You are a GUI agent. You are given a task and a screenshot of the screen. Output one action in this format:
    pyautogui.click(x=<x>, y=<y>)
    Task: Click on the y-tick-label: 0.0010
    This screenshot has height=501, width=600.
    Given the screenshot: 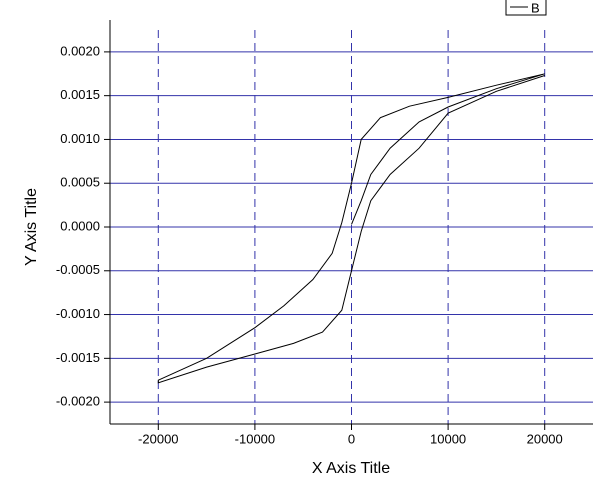 What is the action you would take?
    pyautogui.click(x=80, y=138)
    